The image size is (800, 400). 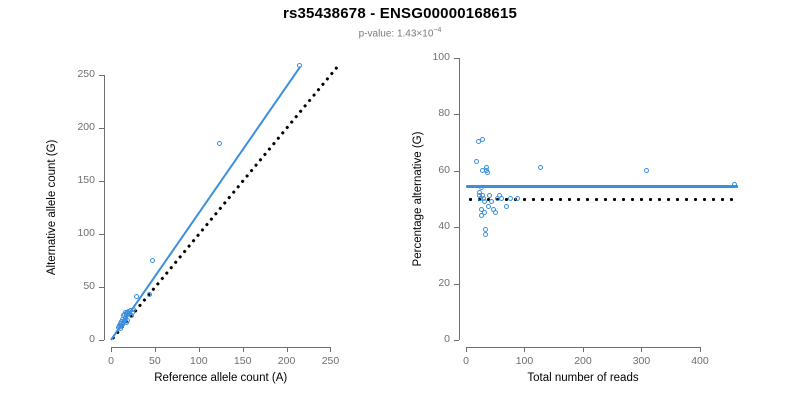 I want to click on x-tick-label-250: 250, so click(x=330, y=361).